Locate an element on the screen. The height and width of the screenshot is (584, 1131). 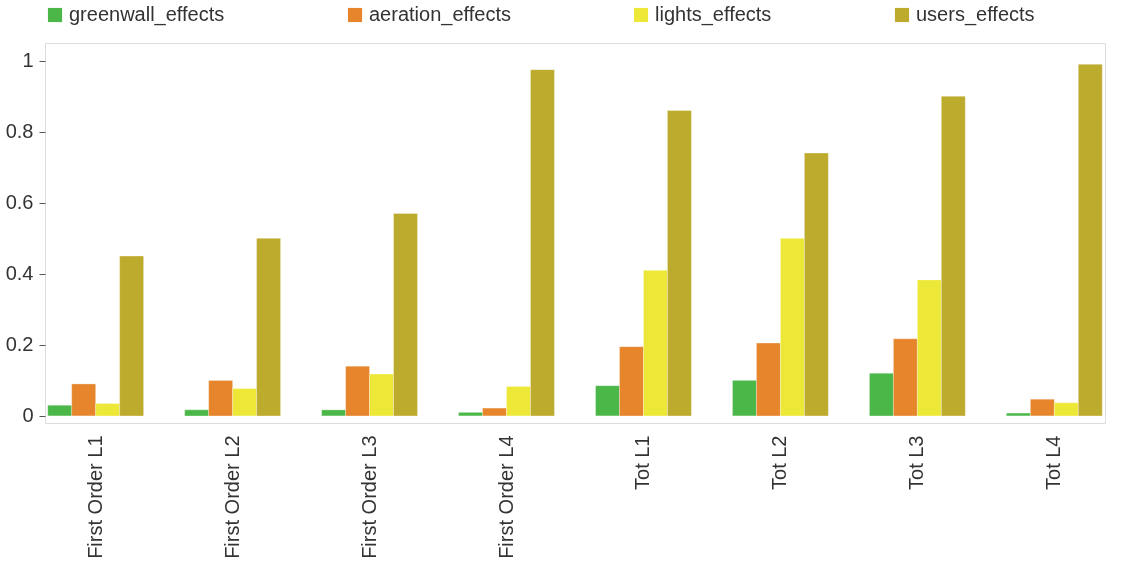
x-tick-label: Tot L3 is located at coordinates (916, 462).